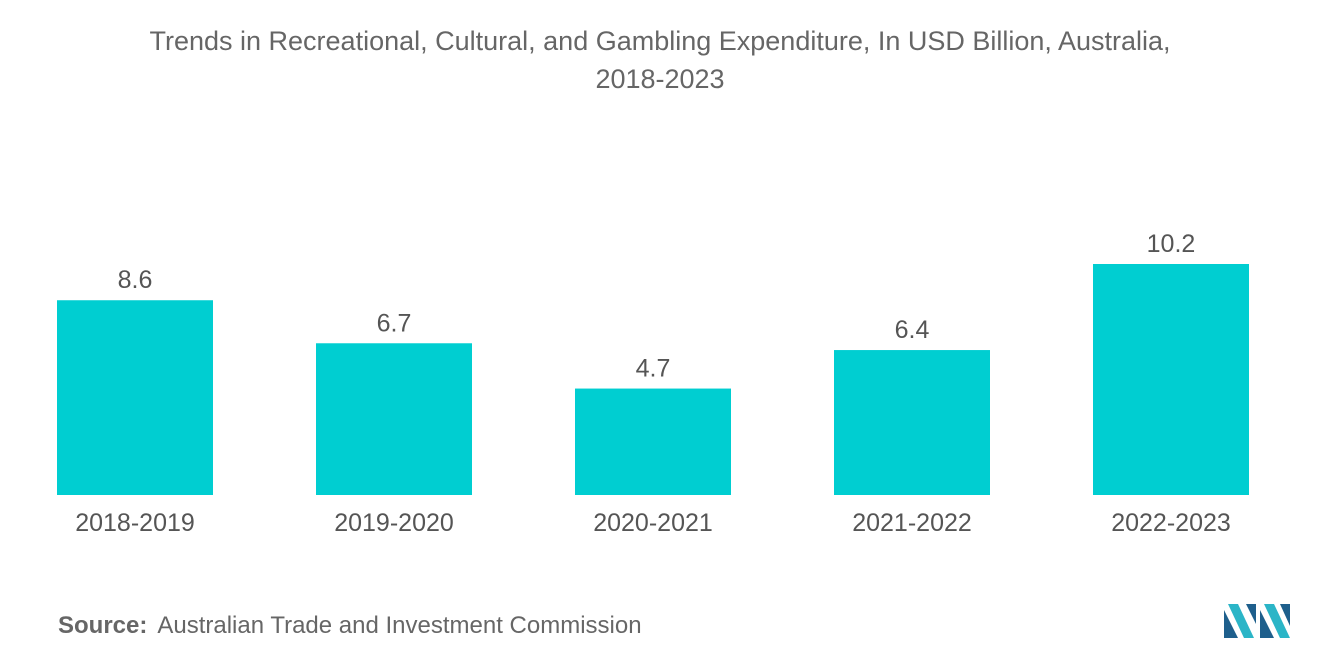  What do you see at coordinates (1171, 523) in the screenshot?
I see `x-tick-label-2022-2023: 2022-2023` at bounding box center [1171, 523].